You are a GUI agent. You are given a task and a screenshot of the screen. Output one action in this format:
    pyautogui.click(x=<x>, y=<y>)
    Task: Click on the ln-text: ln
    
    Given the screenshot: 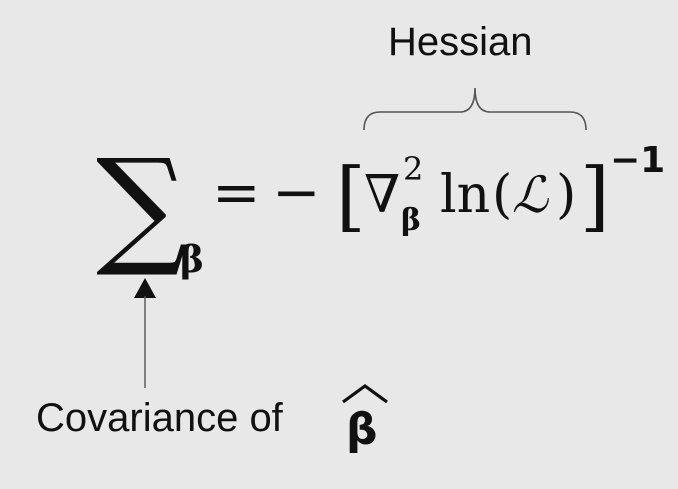 What is the action you would take?
    pyautogui.click(x=465, y=195)
    